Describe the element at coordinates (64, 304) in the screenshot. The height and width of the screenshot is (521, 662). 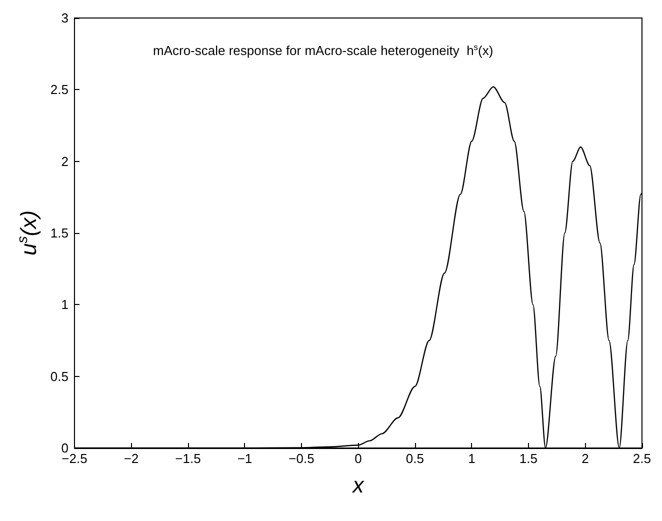
I see `y-tick-label: 1` at that location.